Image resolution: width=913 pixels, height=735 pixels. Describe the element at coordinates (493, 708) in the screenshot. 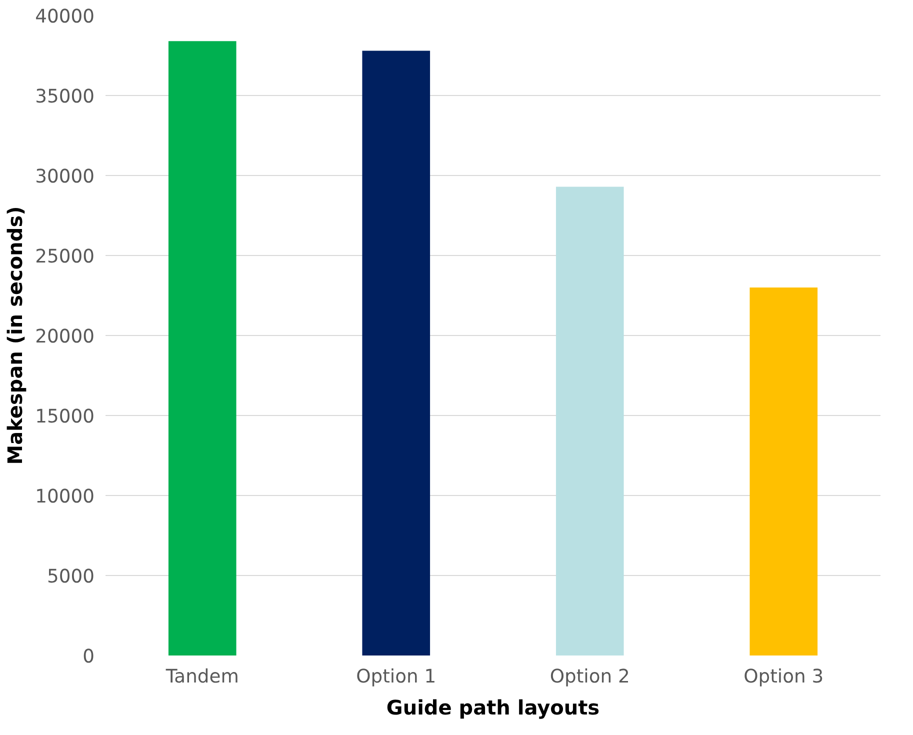

I see `x-axis-title: Guide path layouts` at that location.